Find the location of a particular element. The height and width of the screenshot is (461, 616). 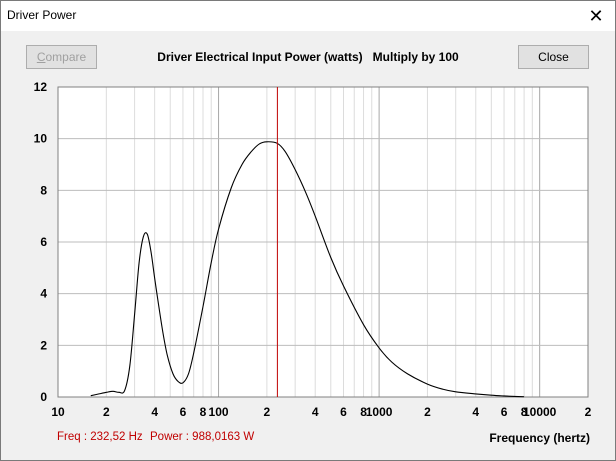

x-tick-label: 10 is located at coordinates (58, 412).